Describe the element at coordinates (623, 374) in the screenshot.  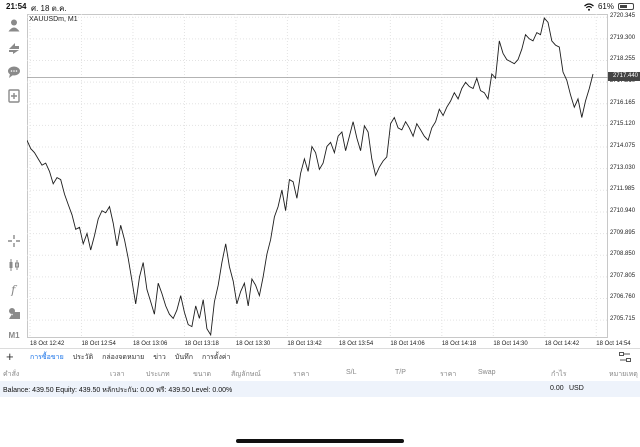
I see `column-header: หมายเหตุ` at that location.